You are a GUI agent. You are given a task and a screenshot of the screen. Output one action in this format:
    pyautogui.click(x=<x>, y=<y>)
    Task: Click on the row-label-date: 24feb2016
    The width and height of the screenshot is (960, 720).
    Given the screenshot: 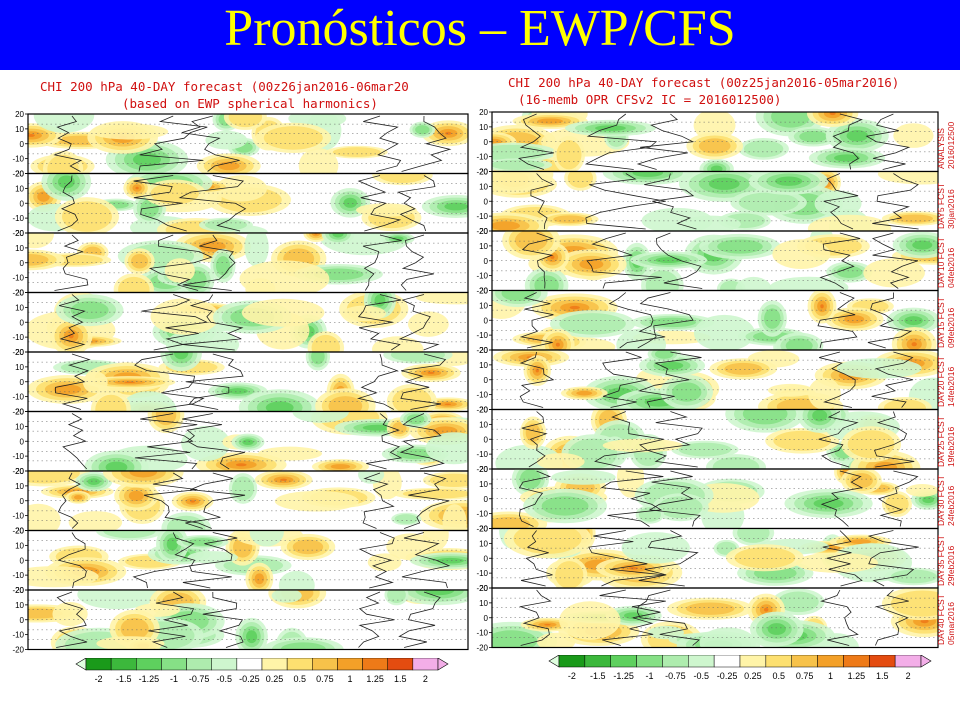 What is the action you would take?
    pyautogui.click(x=951, y=505)
    